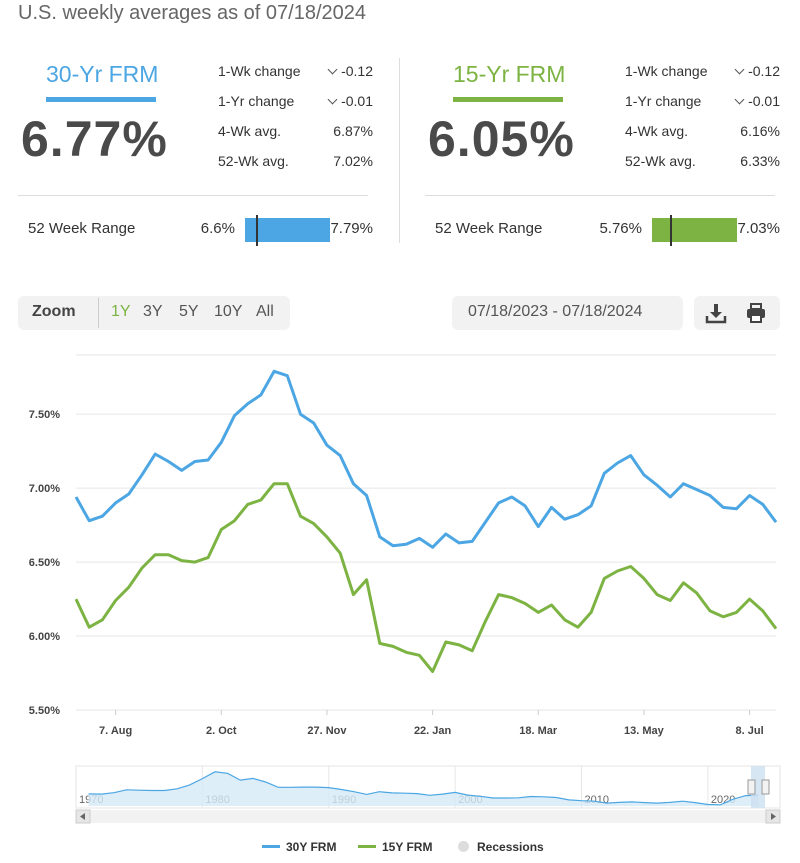  What do you see at coordinates (756, 313) in the screenshot?
I see `print-icon` at bounding box center [756, 313].